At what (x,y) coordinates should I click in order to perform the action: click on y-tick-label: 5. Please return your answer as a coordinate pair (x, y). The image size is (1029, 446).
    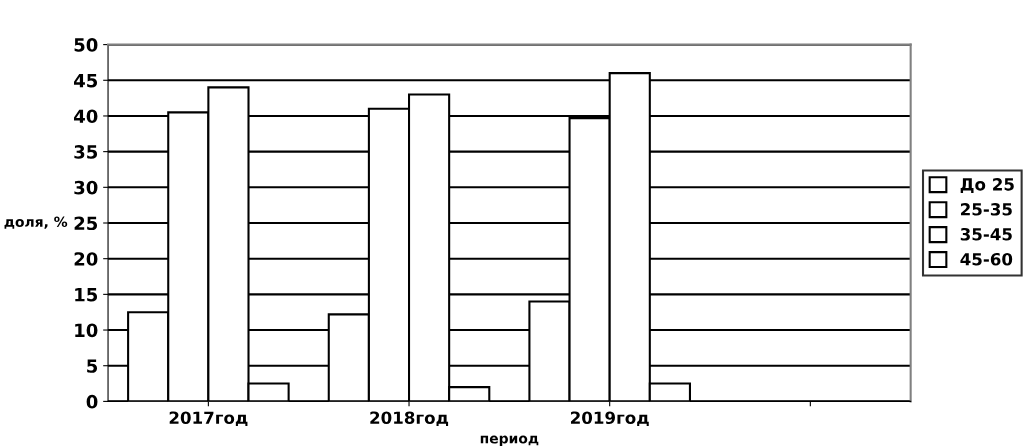
    Looking at the image, I should click on (92, 366).